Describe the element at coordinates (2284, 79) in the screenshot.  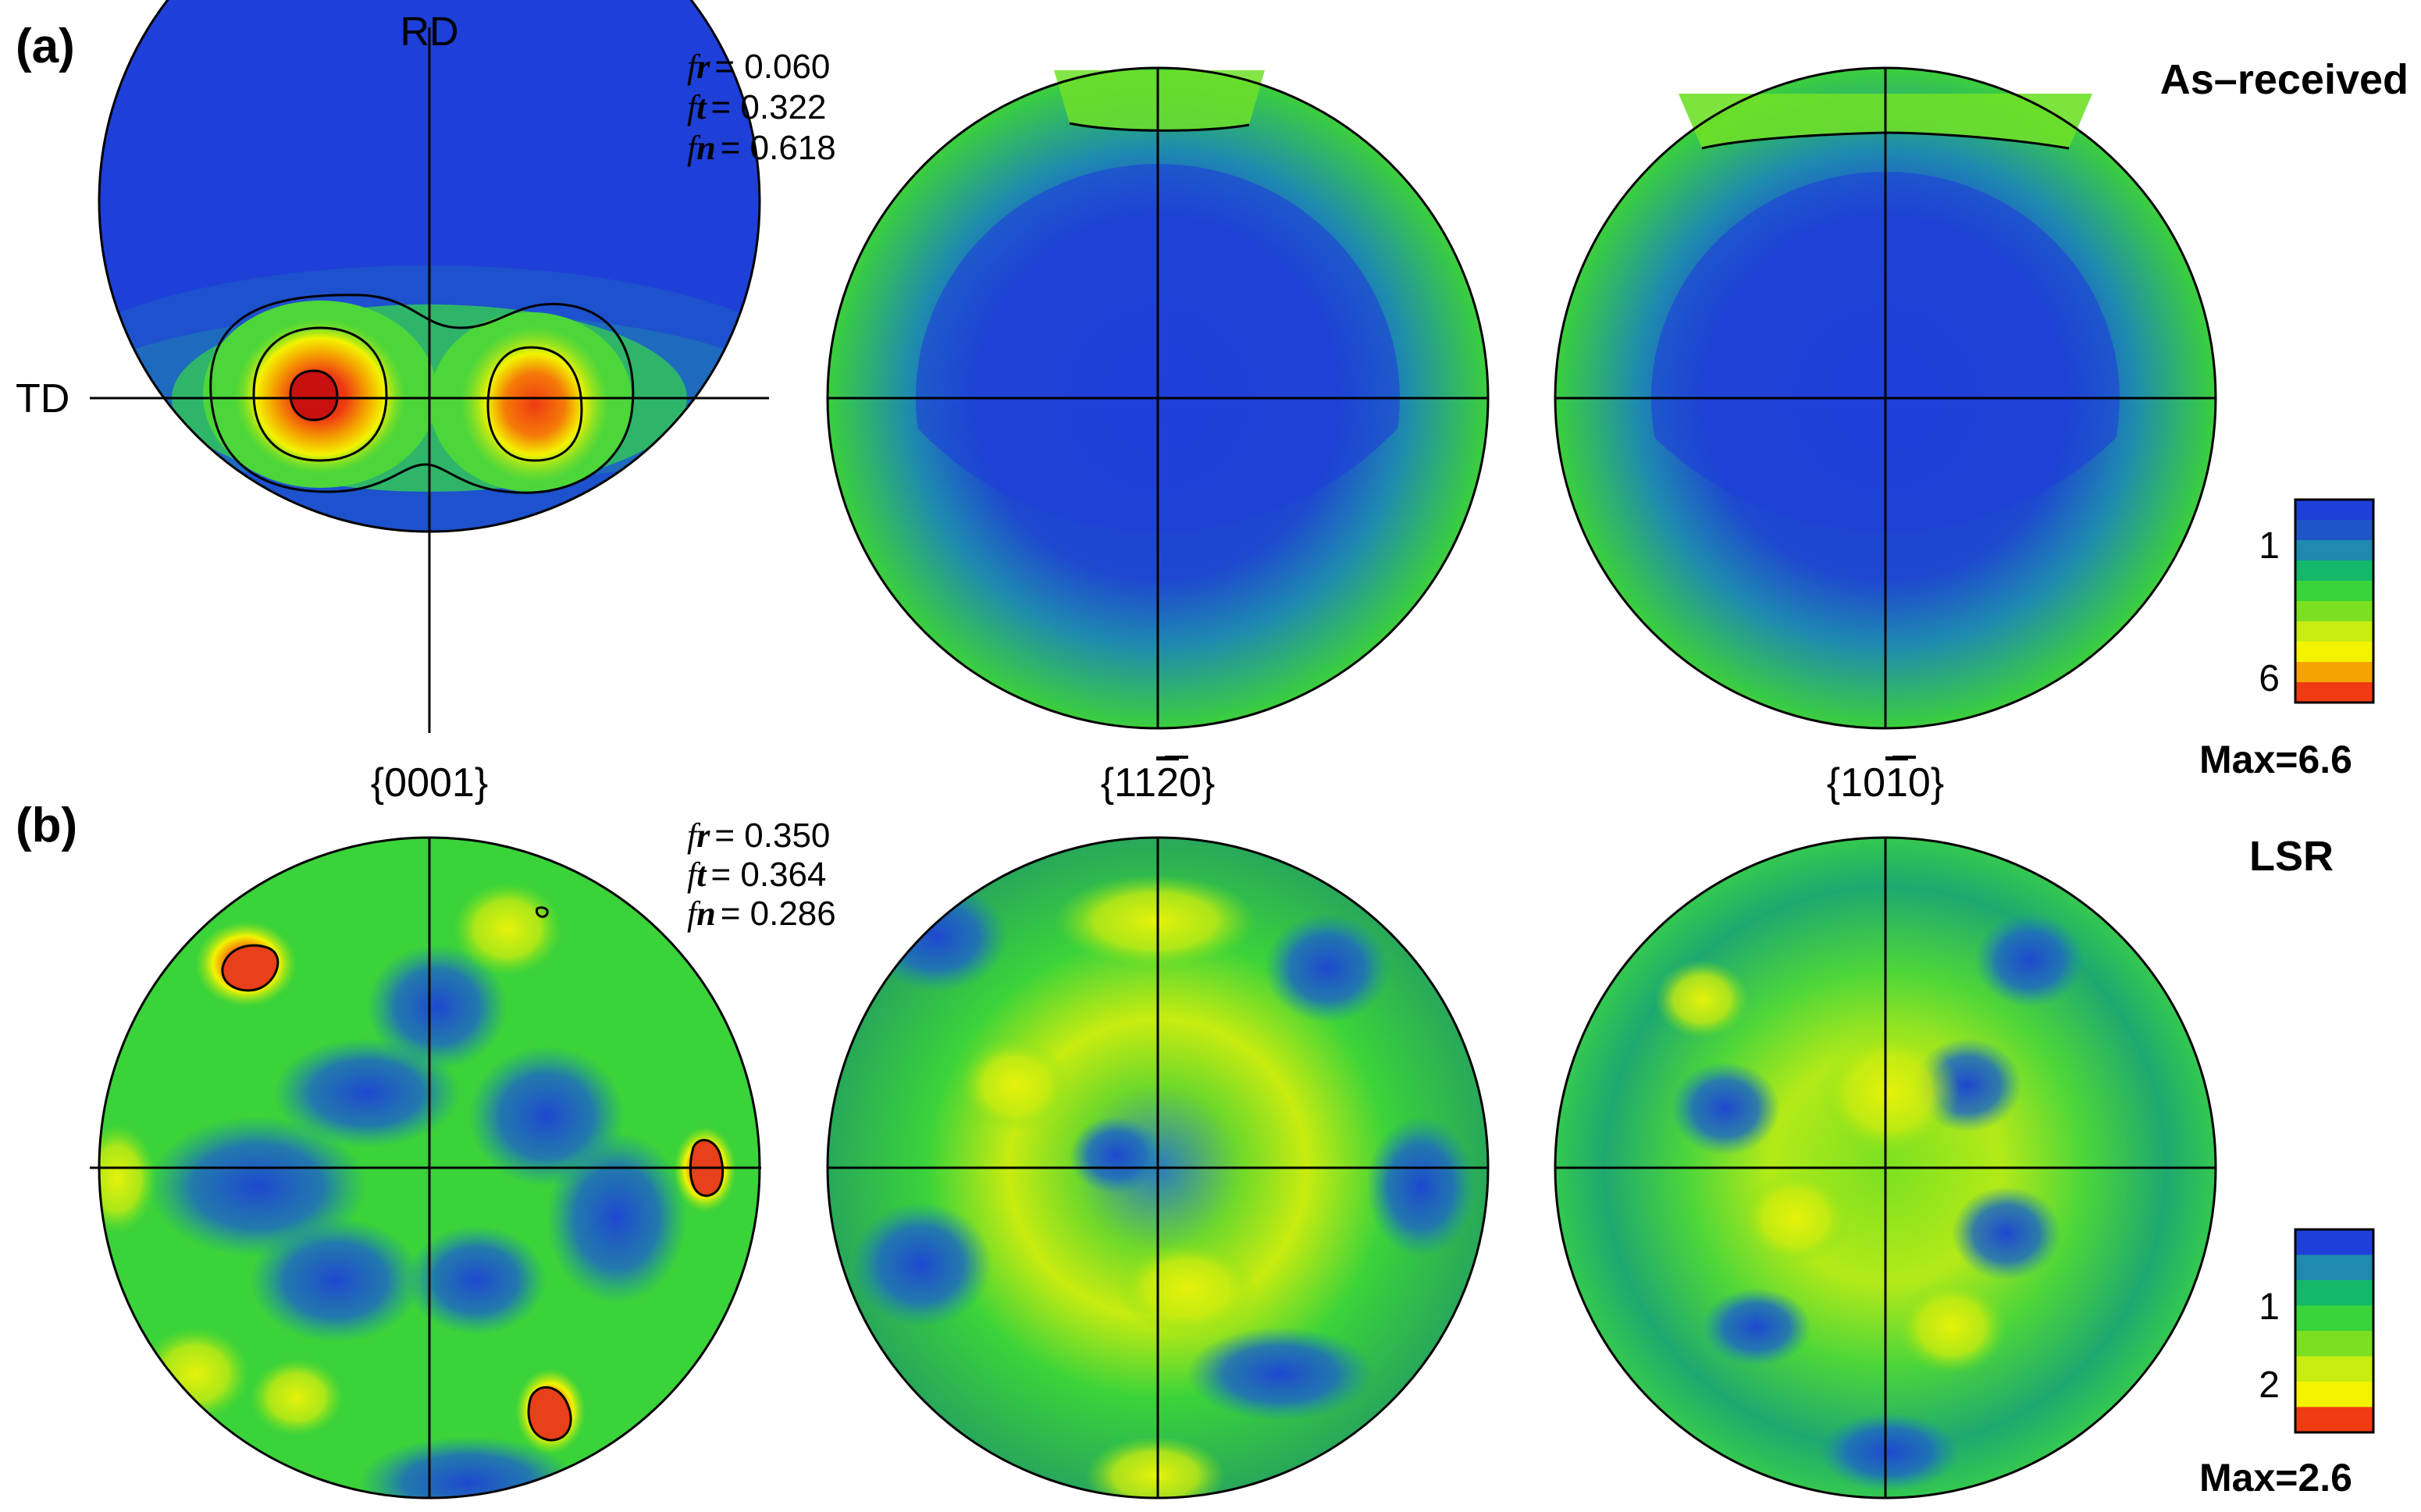
I see `condition-label-a: As–received` at that location.